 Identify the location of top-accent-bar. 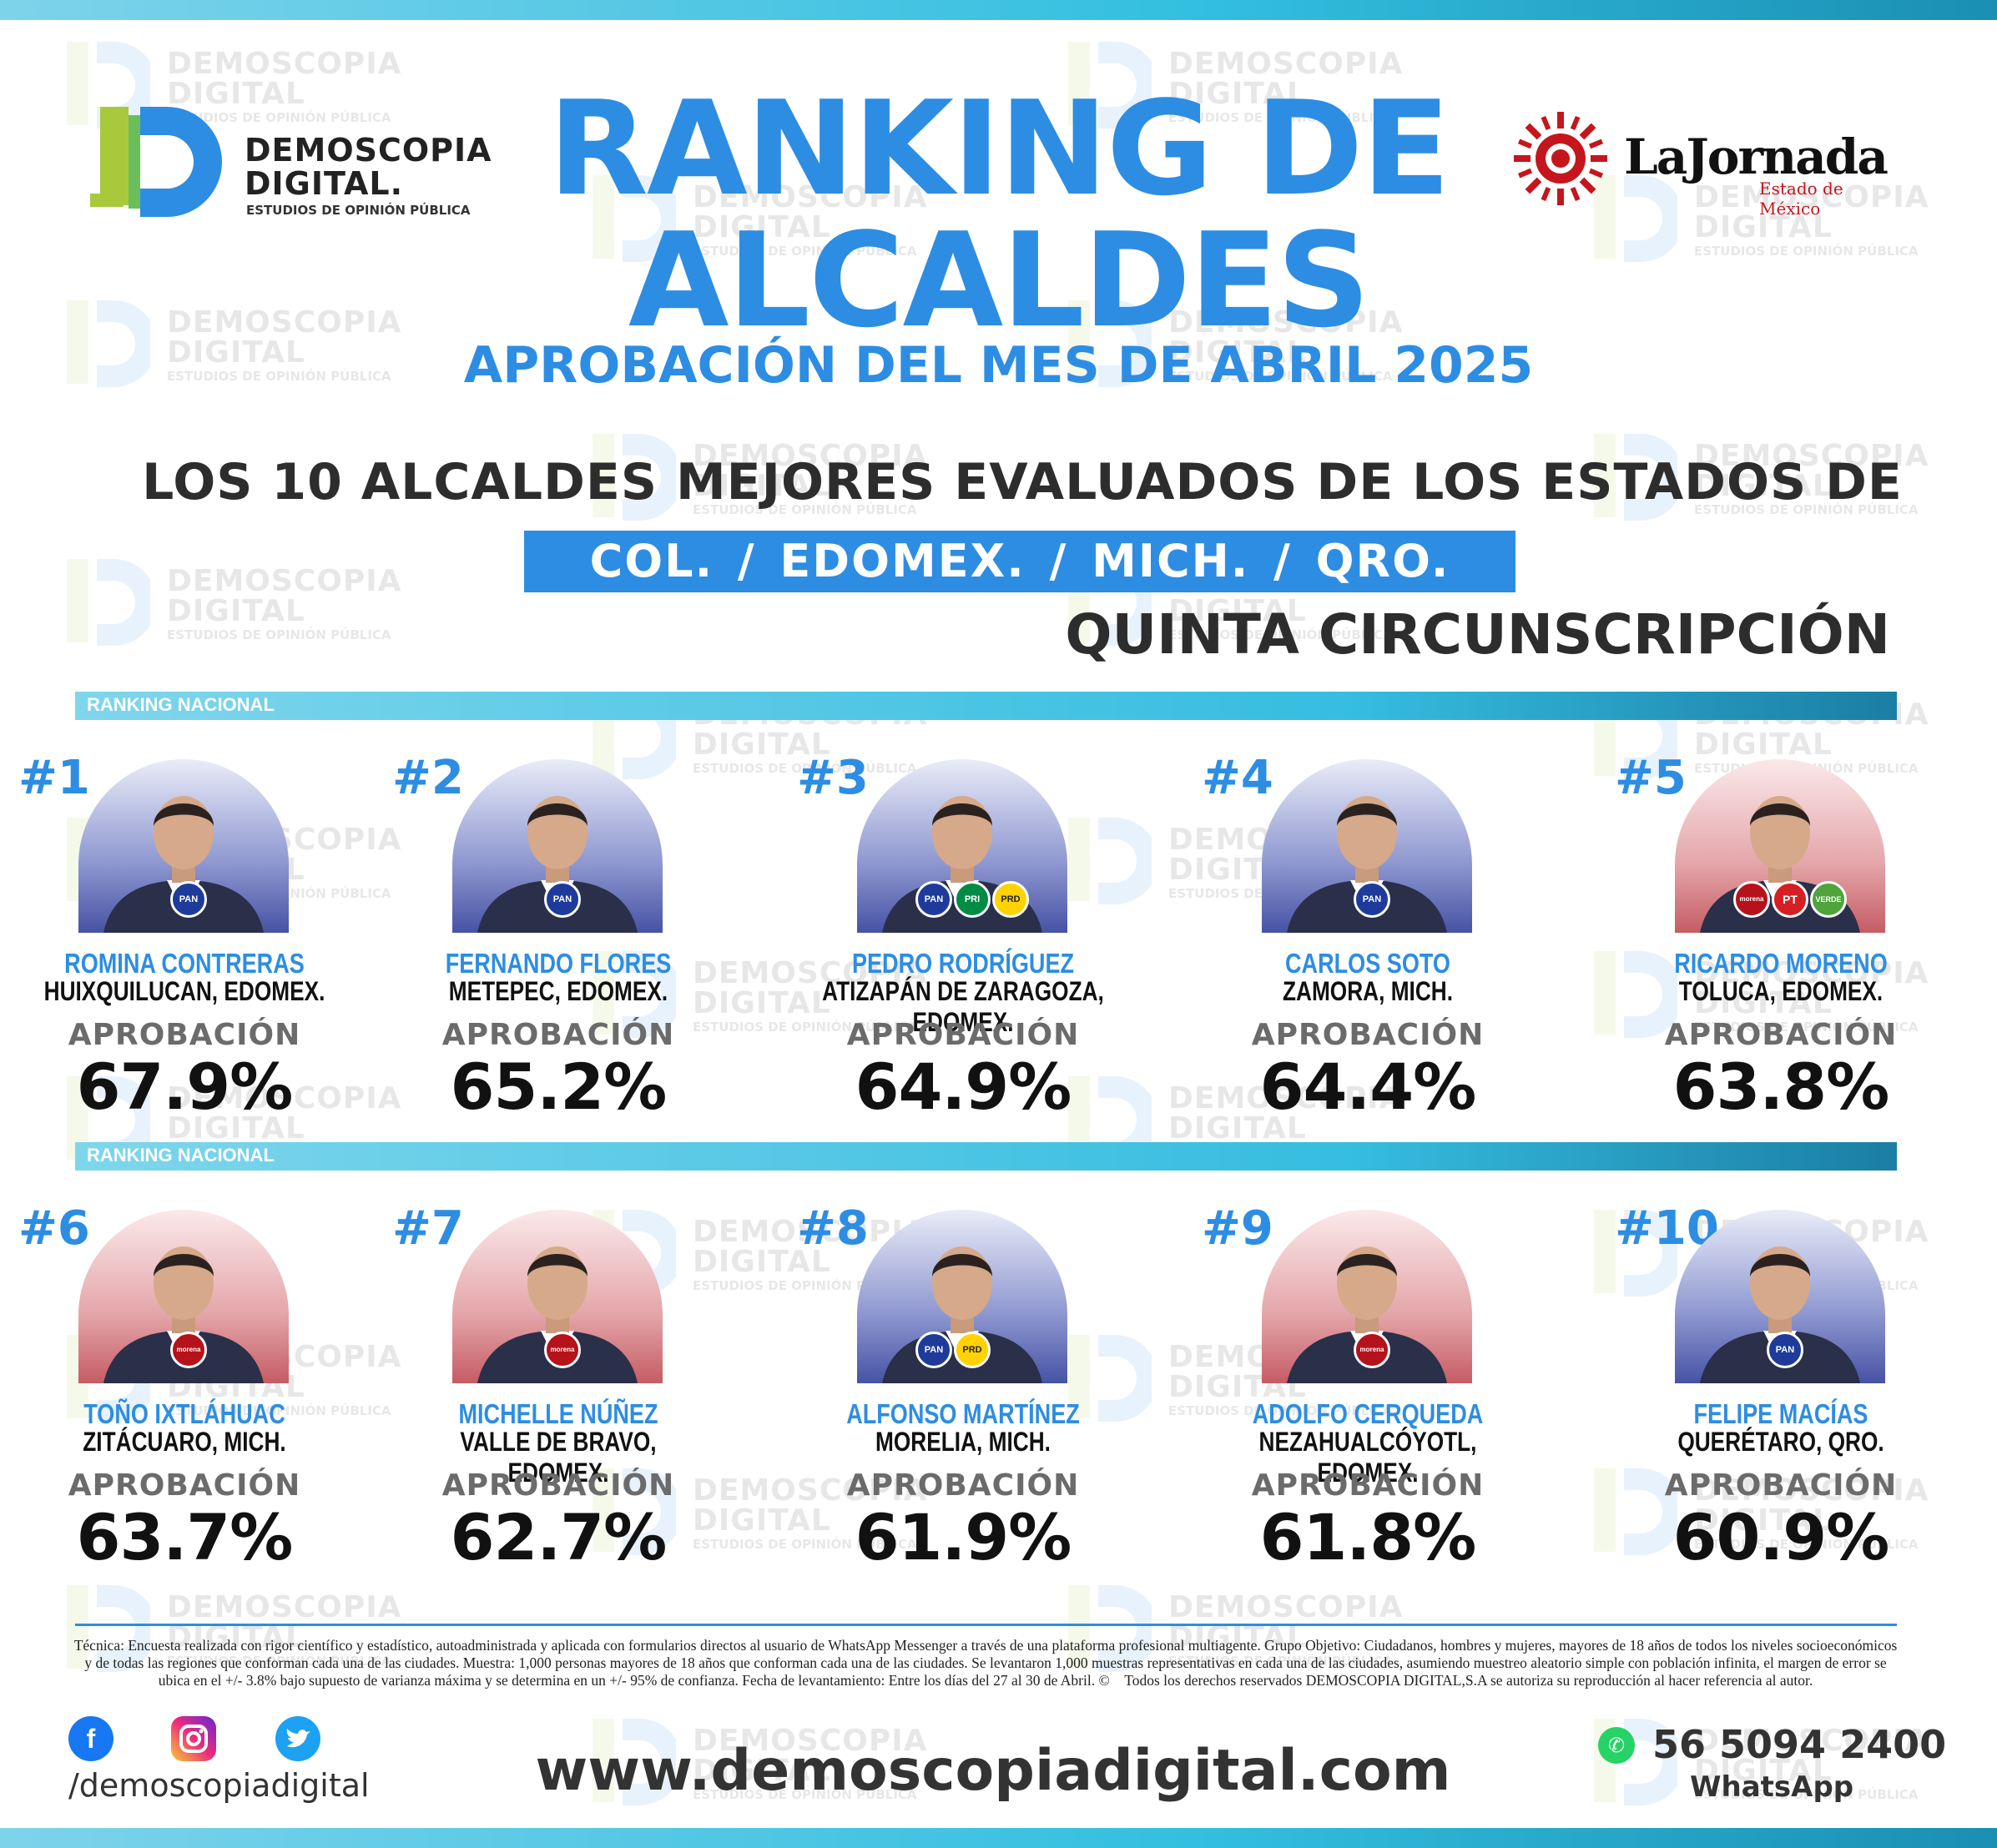
(998, 10).